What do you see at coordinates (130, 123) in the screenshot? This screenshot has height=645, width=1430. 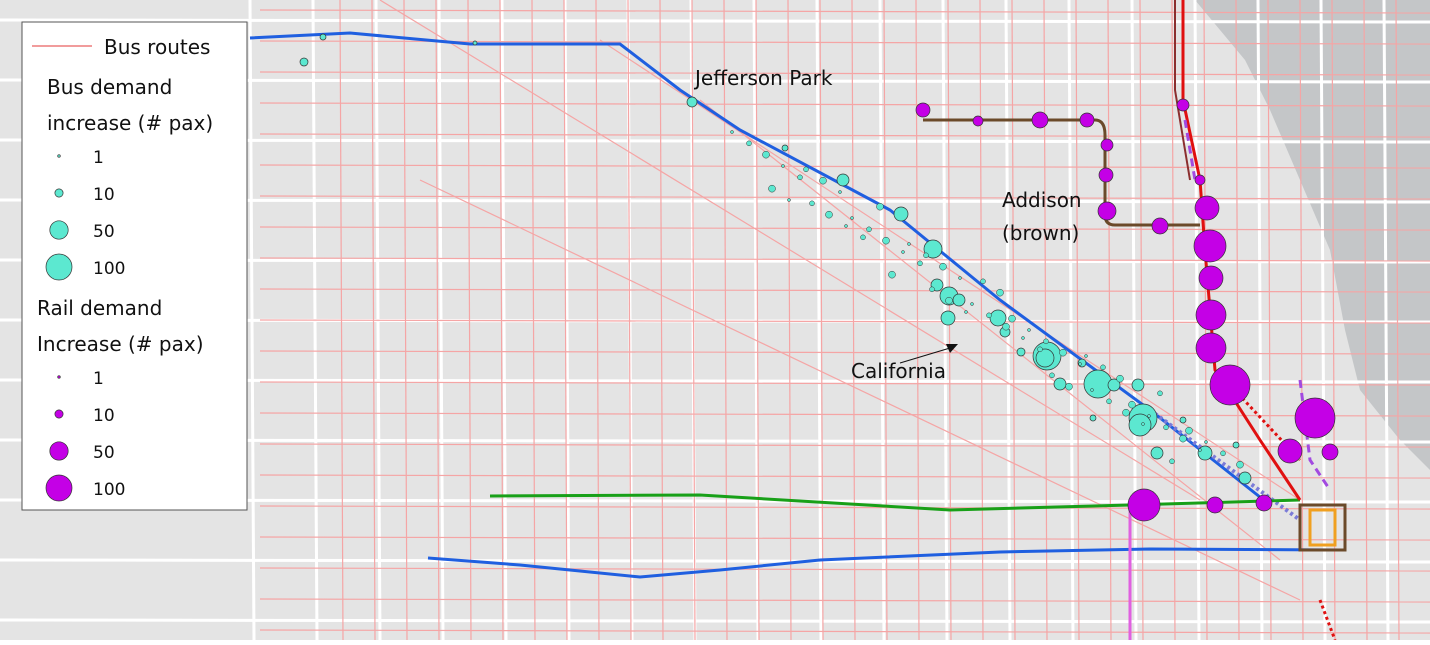 I see `legend-title: increase (# pax)` at bounding box center [130, 123].